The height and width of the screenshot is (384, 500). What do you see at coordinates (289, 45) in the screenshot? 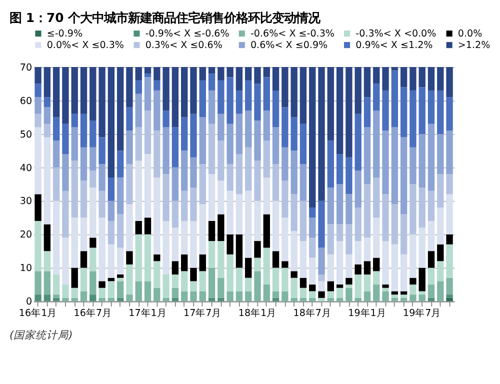
I see `legend-label: 0.6%< X ≤0.9%` at bounding box center [289, 45].